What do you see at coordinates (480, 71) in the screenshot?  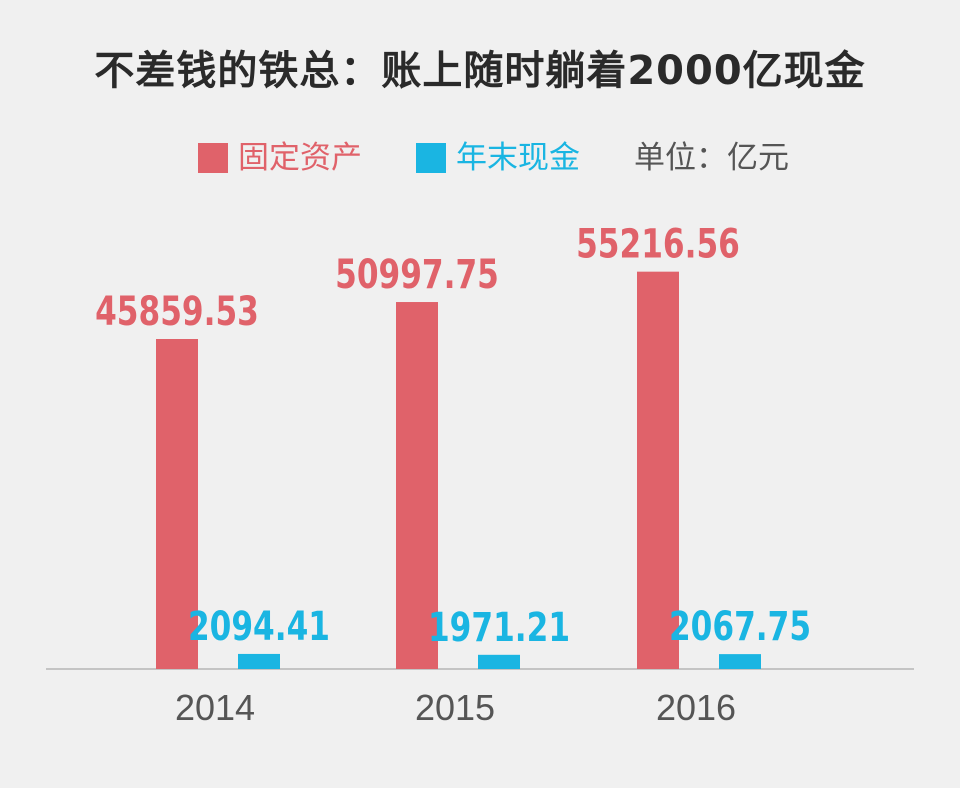 I see `chart-title: 不差钱的铁总：账上随时躺着2000亿现金` at bounding box center [480, 71].